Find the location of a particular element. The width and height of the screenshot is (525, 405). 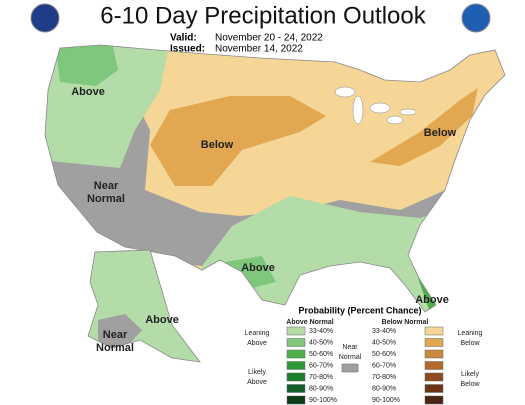

above-fl is located at coordinates (428, 295).